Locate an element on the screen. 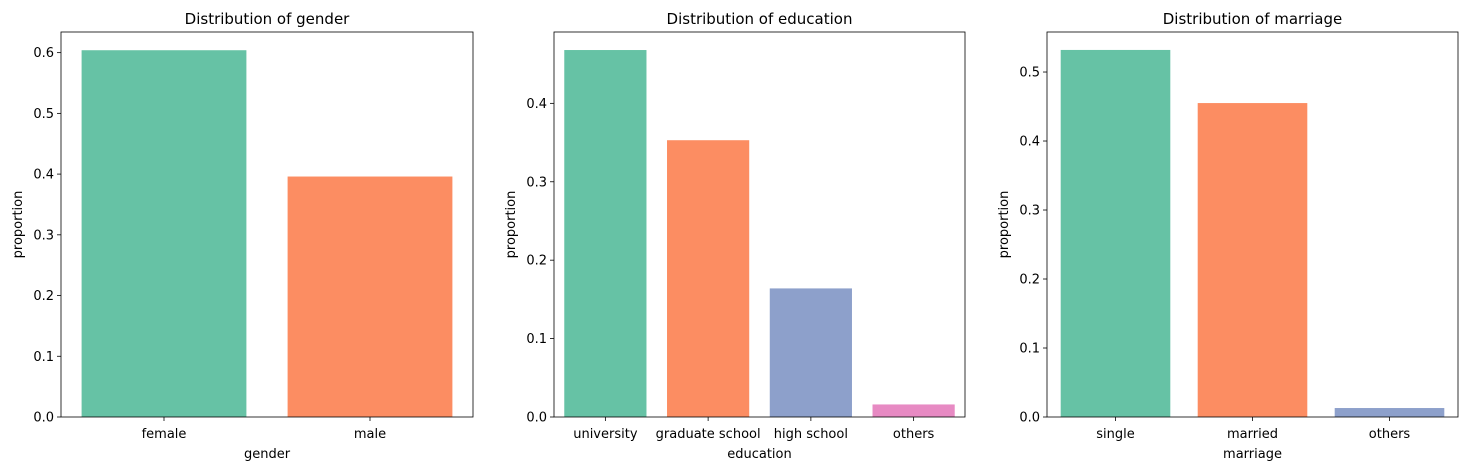 The height and width of the screenshot is (470, 1466). x-tick-label: single is located at coordinates (1115, 434).